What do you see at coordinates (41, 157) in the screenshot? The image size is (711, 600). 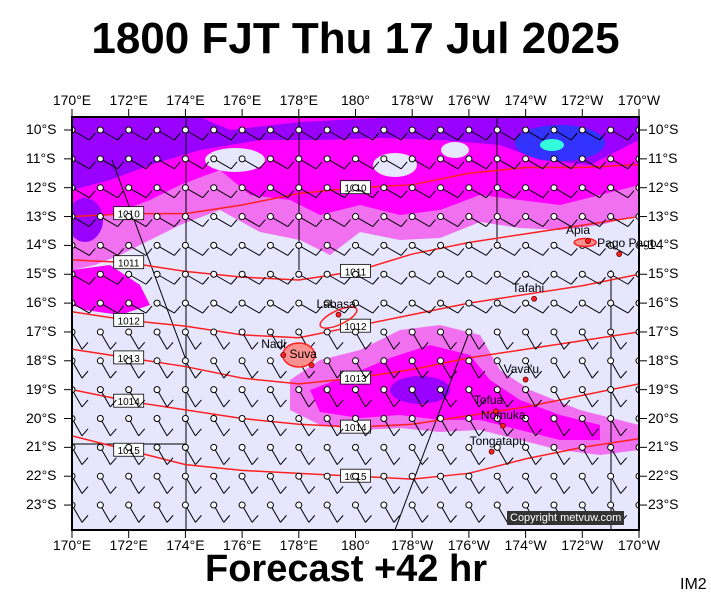 I see `lat-label: 11°S` at bounding box center [41, 157].